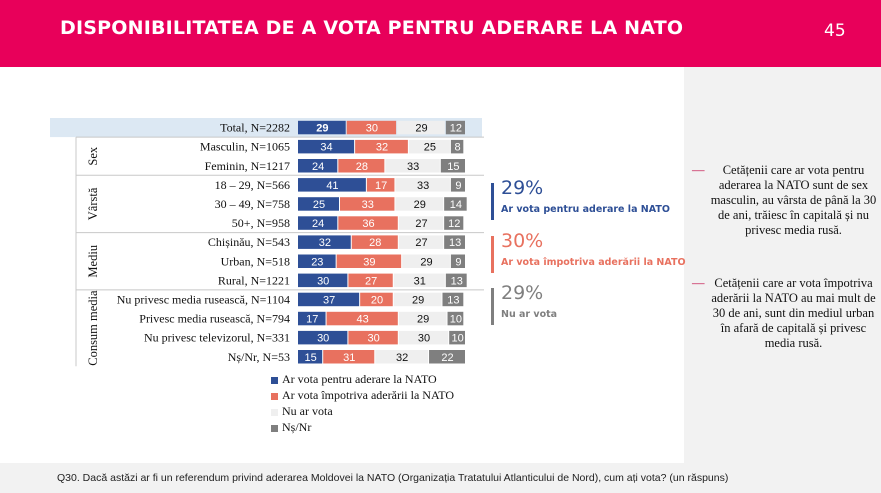 This screenshot has width=881, height=493. I want to click on legend-label-novote: Nu ar vota, so click(307, 411).